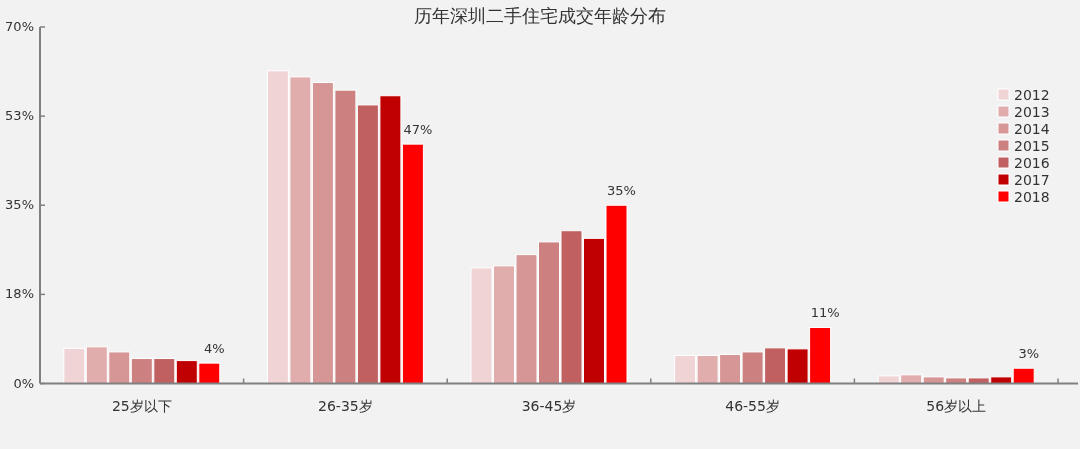 This screenshot has height=449, width=1080. Describe the element at coordinates (19, 205) in the screenshot. I see `y-tick-label: 35%` at that location.